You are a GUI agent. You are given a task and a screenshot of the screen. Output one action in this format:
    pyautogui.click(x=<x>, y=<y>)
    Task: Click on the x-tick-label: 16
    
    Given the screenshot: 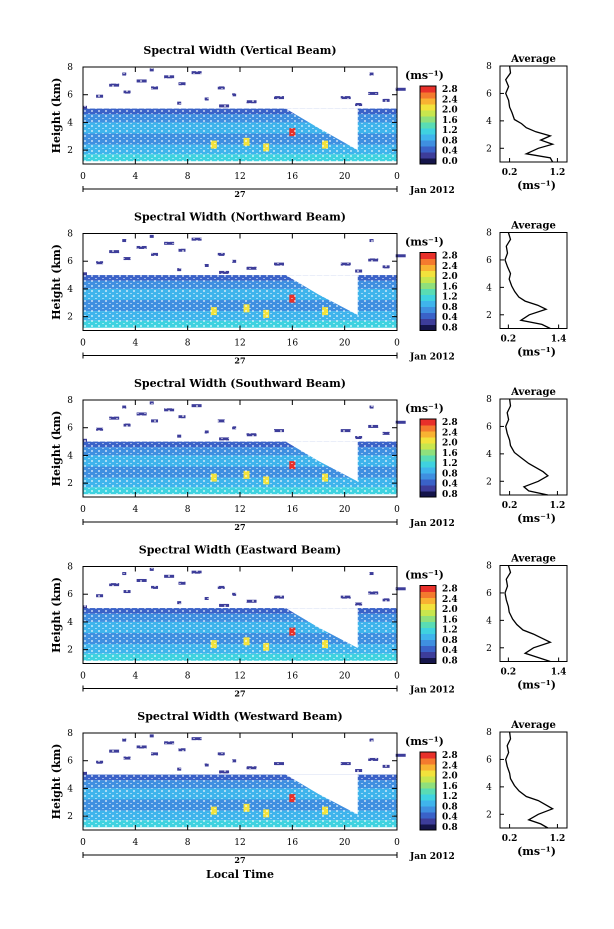 What is the action you would take?
    pyautogui.click(x=293, y=677)
    